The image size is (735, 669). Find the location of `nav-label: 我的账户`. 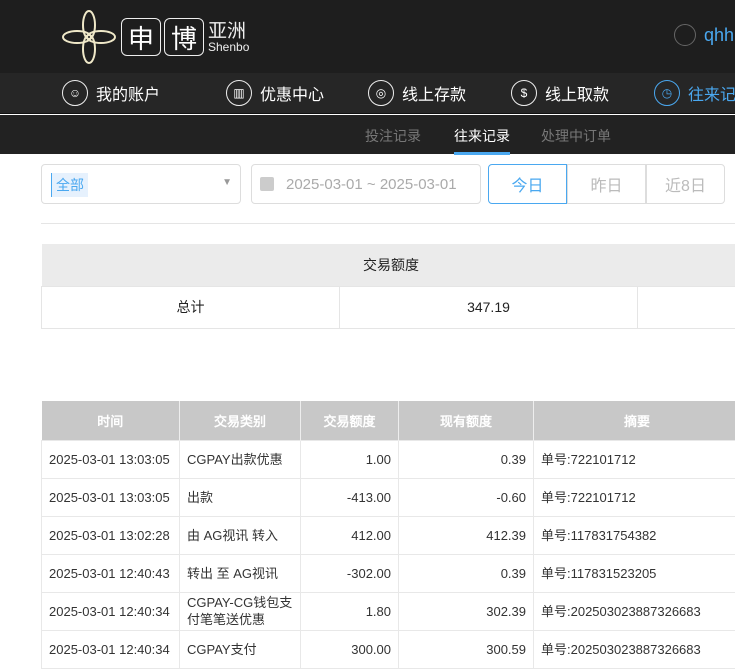

nav-label: 我的账户 is located at coordinates (128, 93).